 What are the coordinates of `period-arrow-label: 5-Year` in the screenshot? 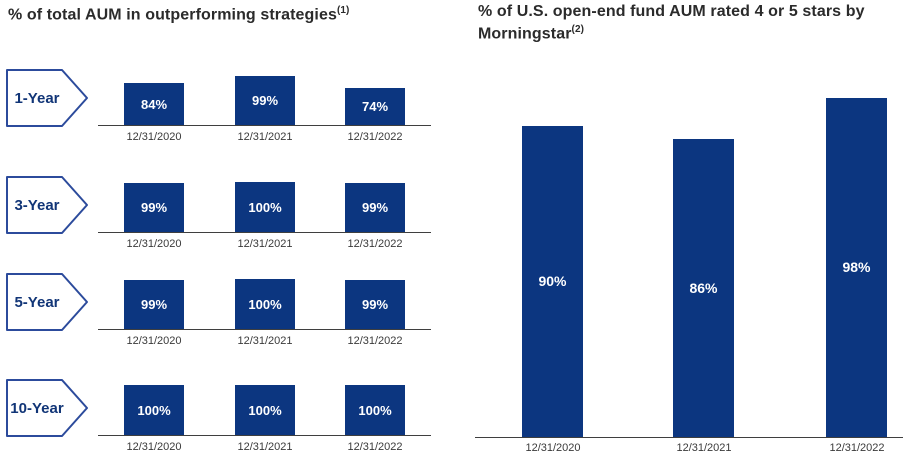 It's located at (48, 302).